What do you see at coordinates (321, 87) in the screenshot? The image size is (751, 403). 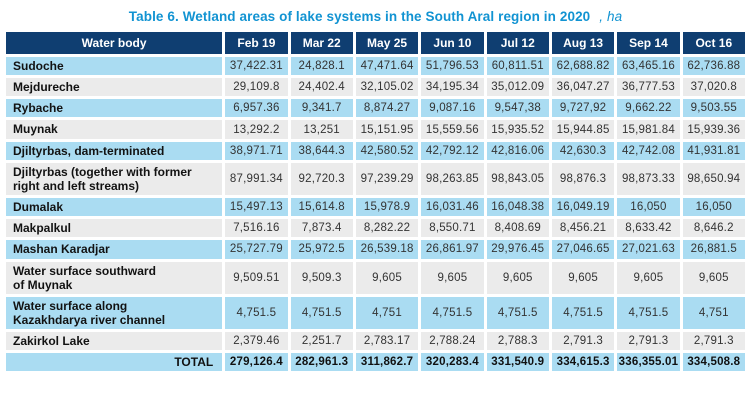 I see `value-cell: 24,402.4` at bounding box center [321, 87].